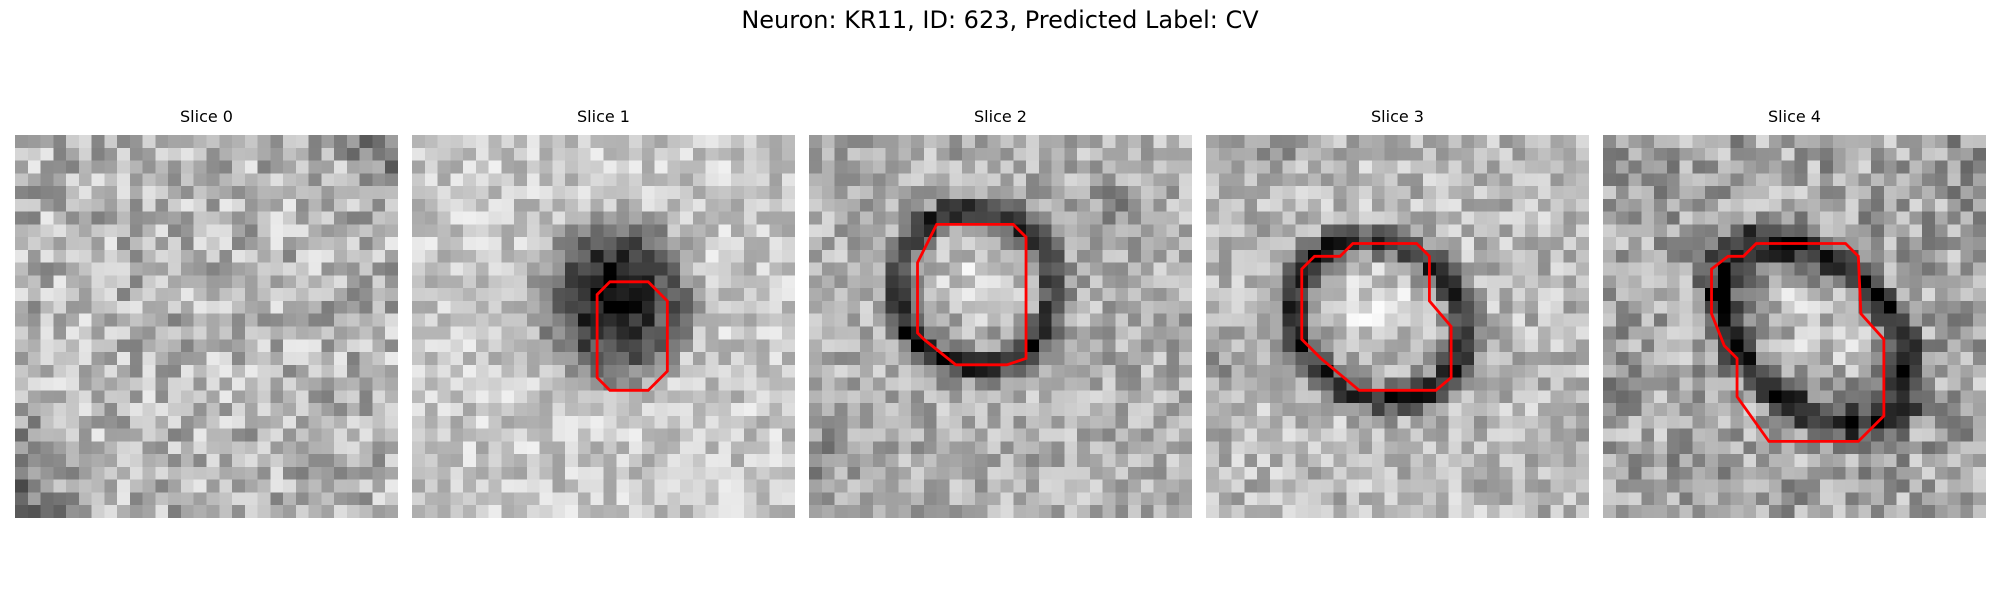 The height and width of the screenshot is (600, 2000). Describe the element at coordinates (603, 118) in the screenshot. I see `slice-title: Slice 1` at that location.